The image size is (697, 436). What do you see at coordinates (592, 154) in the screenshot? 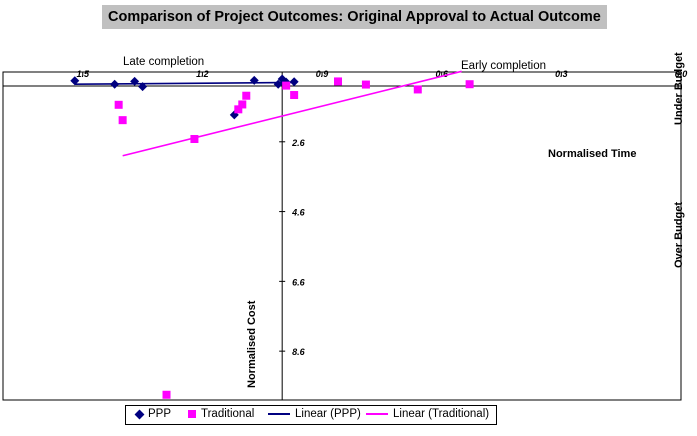
I see `x-axis-label: Normalised Time` at bounding box center [592, 154].